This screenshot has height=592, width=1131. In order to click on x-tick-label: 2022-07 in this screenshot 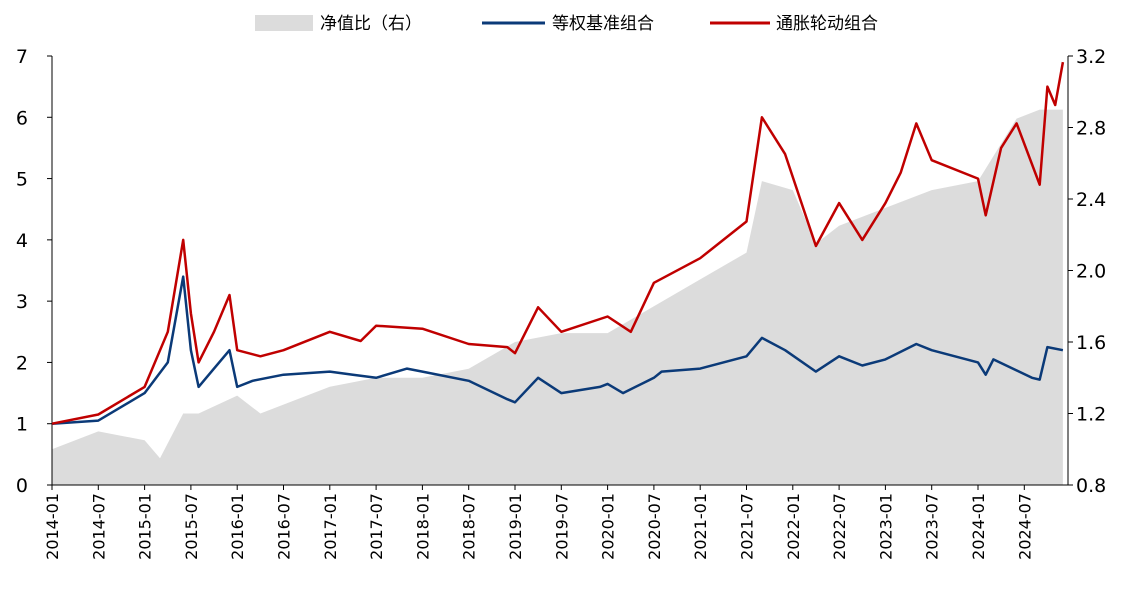, I will do `click(839, 526)`.